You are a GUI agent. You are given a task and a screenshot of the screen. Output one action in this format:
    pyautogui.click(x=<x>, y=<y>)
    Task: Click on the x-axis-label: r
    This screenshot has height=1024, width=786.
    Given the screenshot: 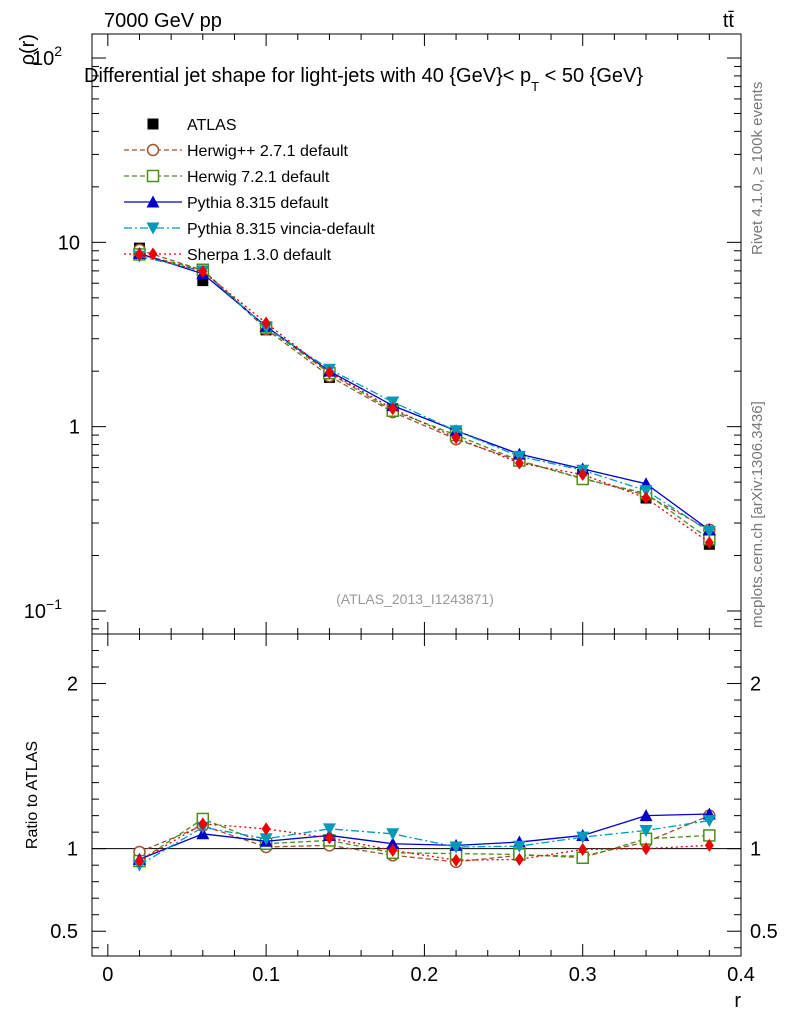 What is the action you would take?
    pyautogui.click(x=737, y=1001)
    